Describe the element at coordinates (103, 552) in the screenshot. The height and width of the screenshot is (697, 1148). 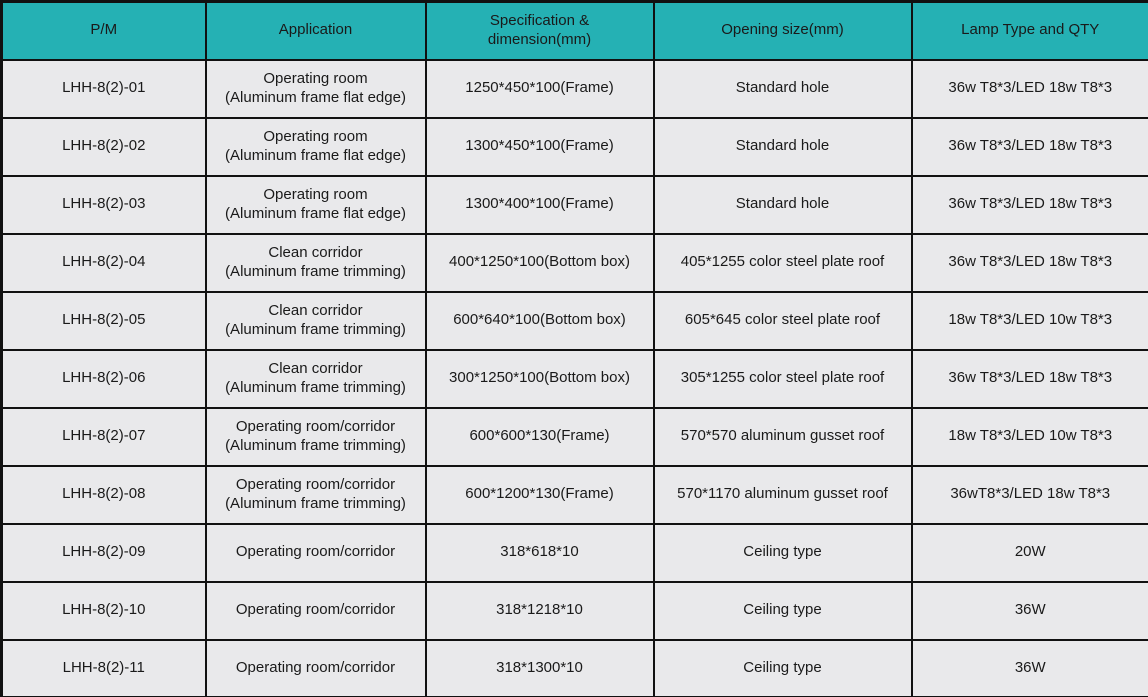
I see `cell-pm: LHH-8(2)-09` at that location.